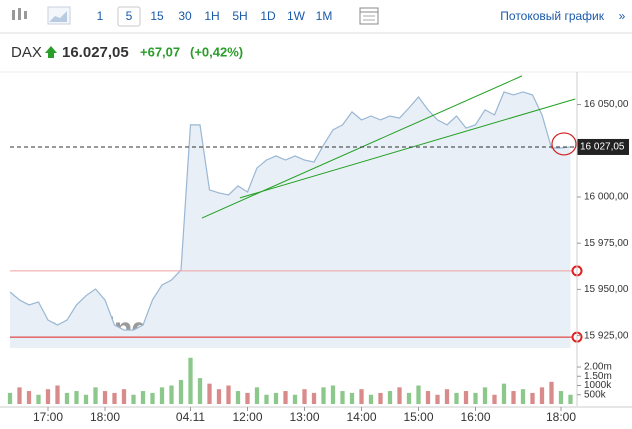 The image size is (632, 429). I want to click on trendline, so click(407, 148).